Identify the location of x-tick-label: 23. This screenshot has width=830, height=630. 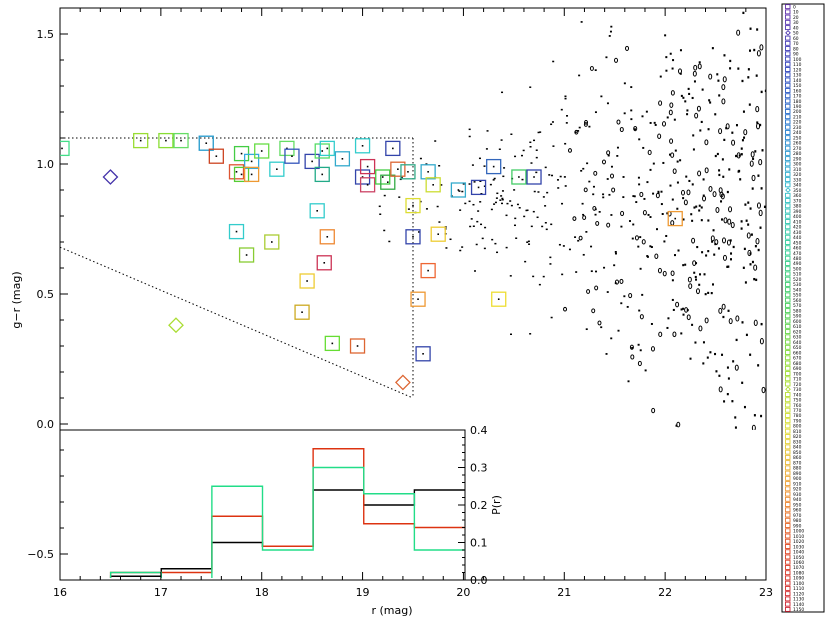
(766, 592).